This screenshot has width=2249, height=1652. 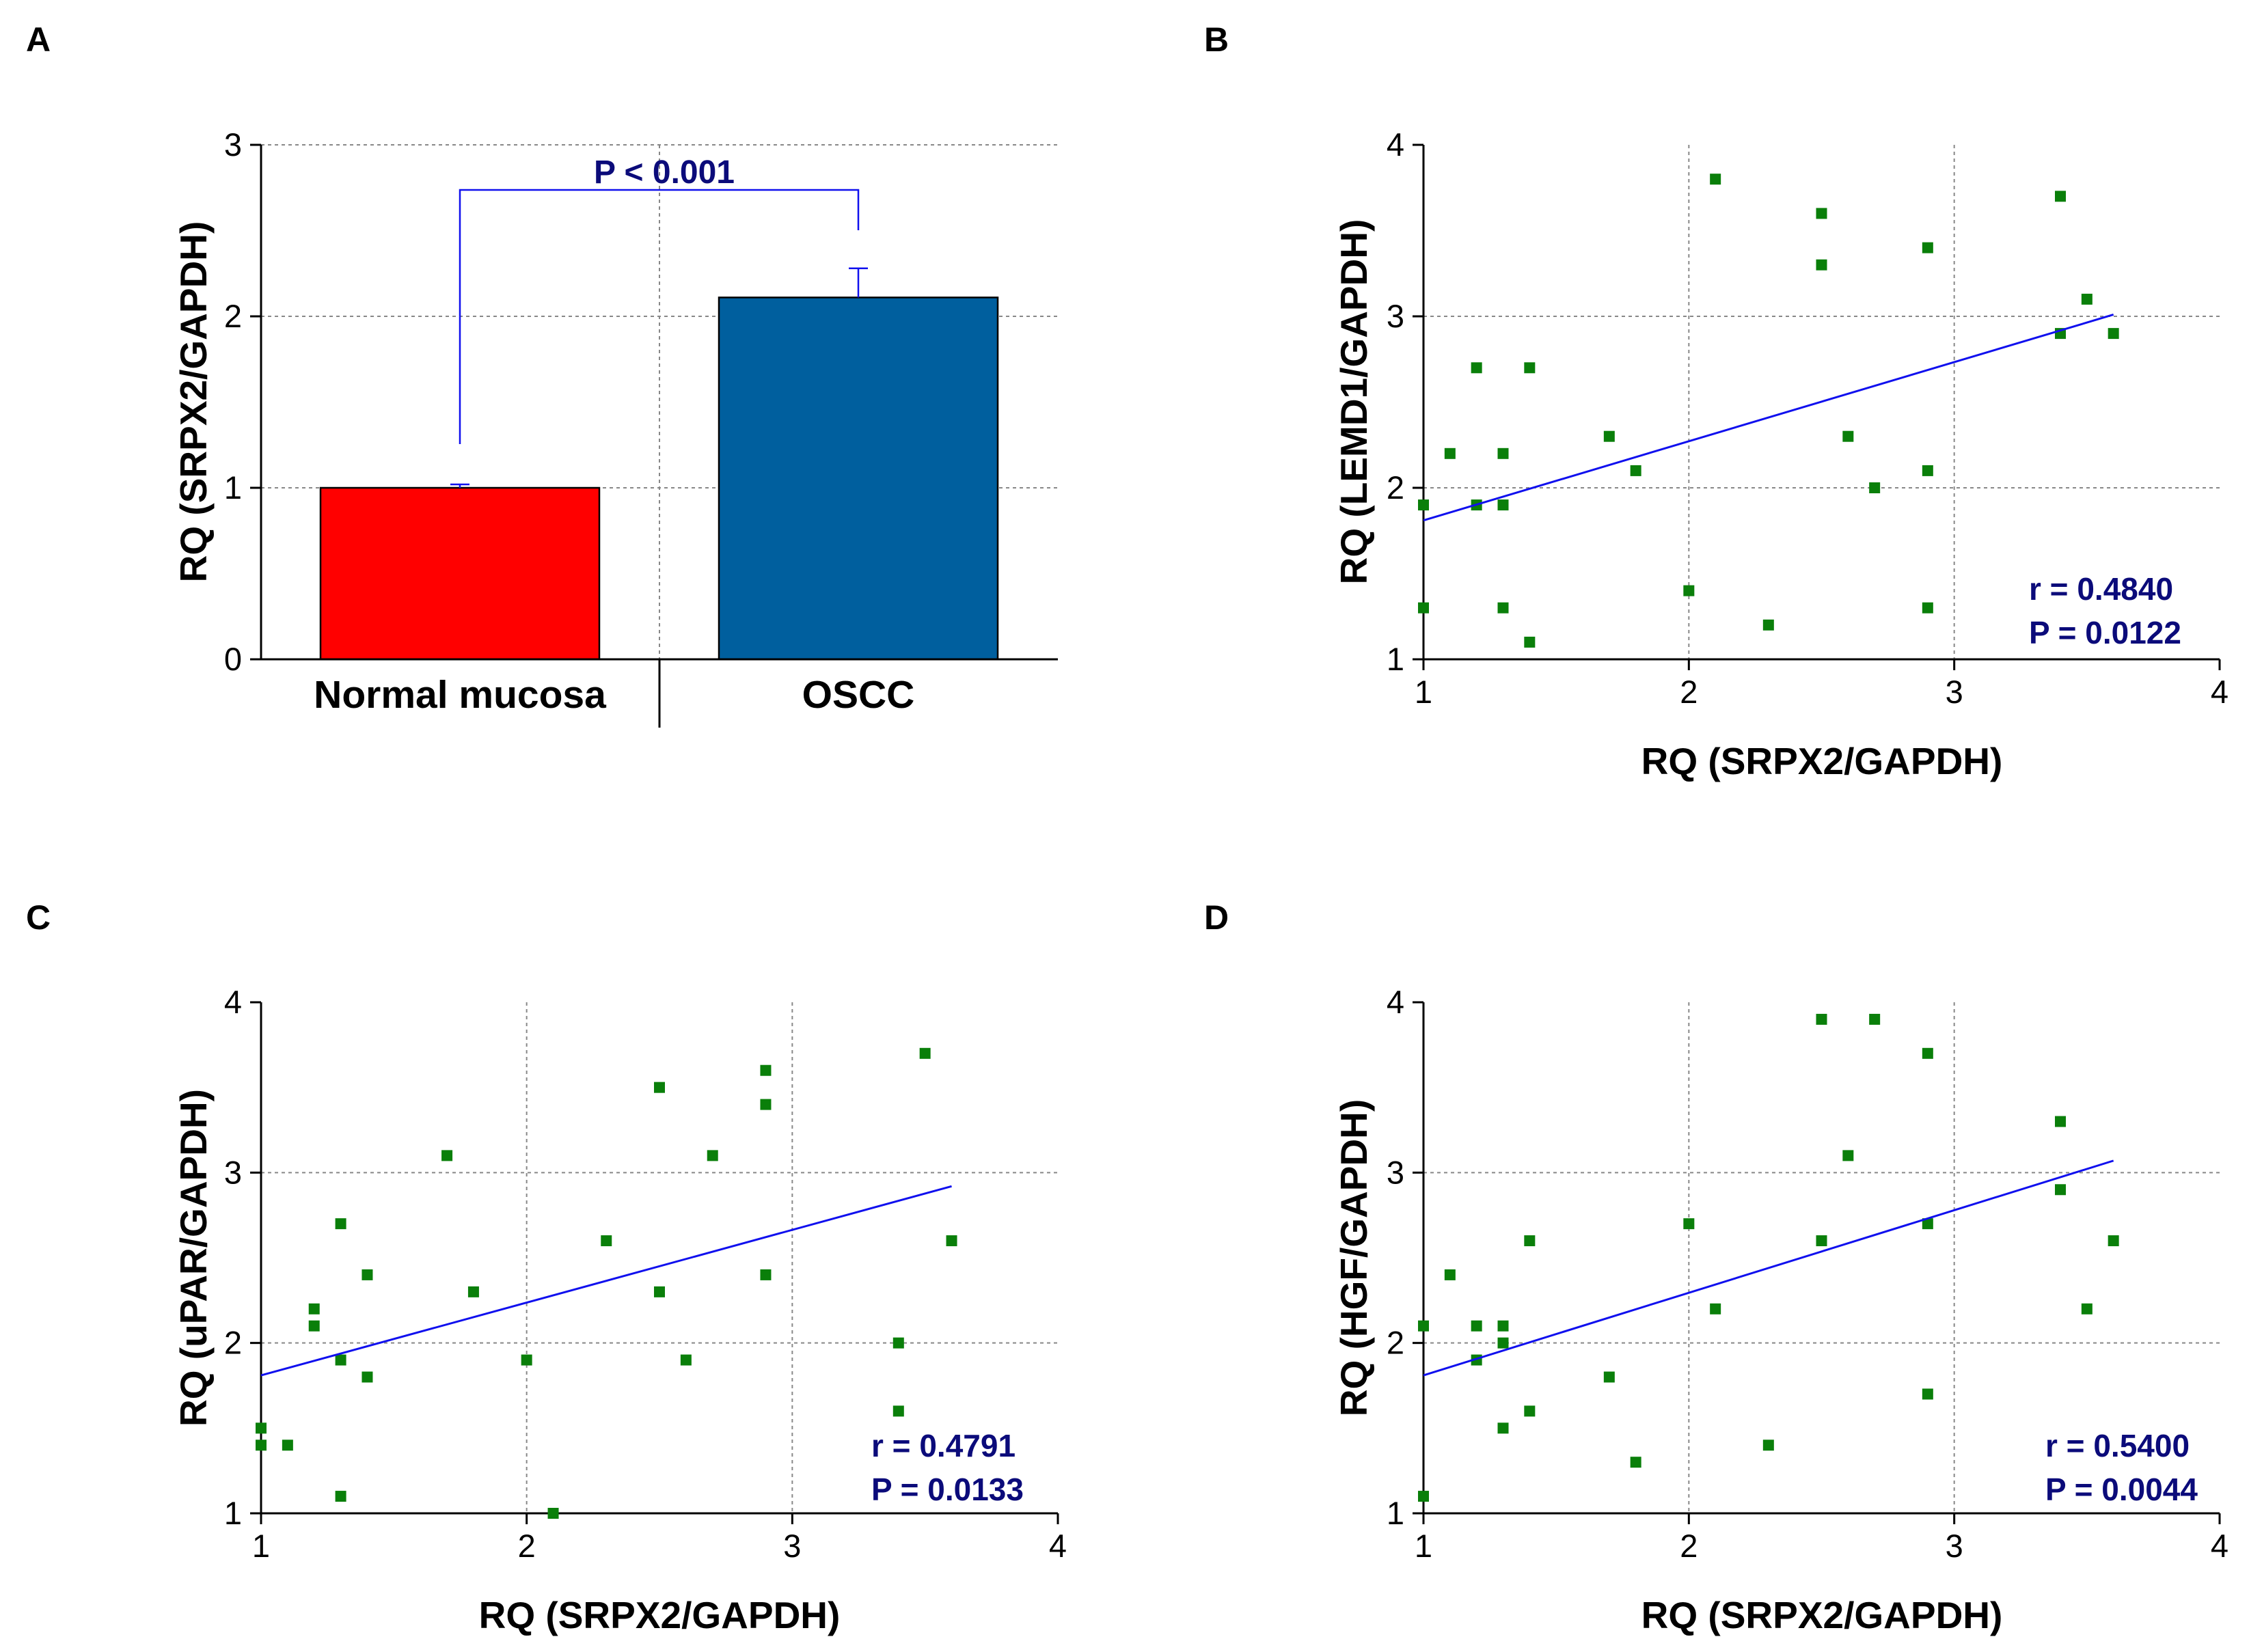 What do you see at coordinates (1354, 402) in the screenshot?
I see `y-axis-title-b: RQ (LEMD1/GAPDH)` at bounding box center [1354, 402].